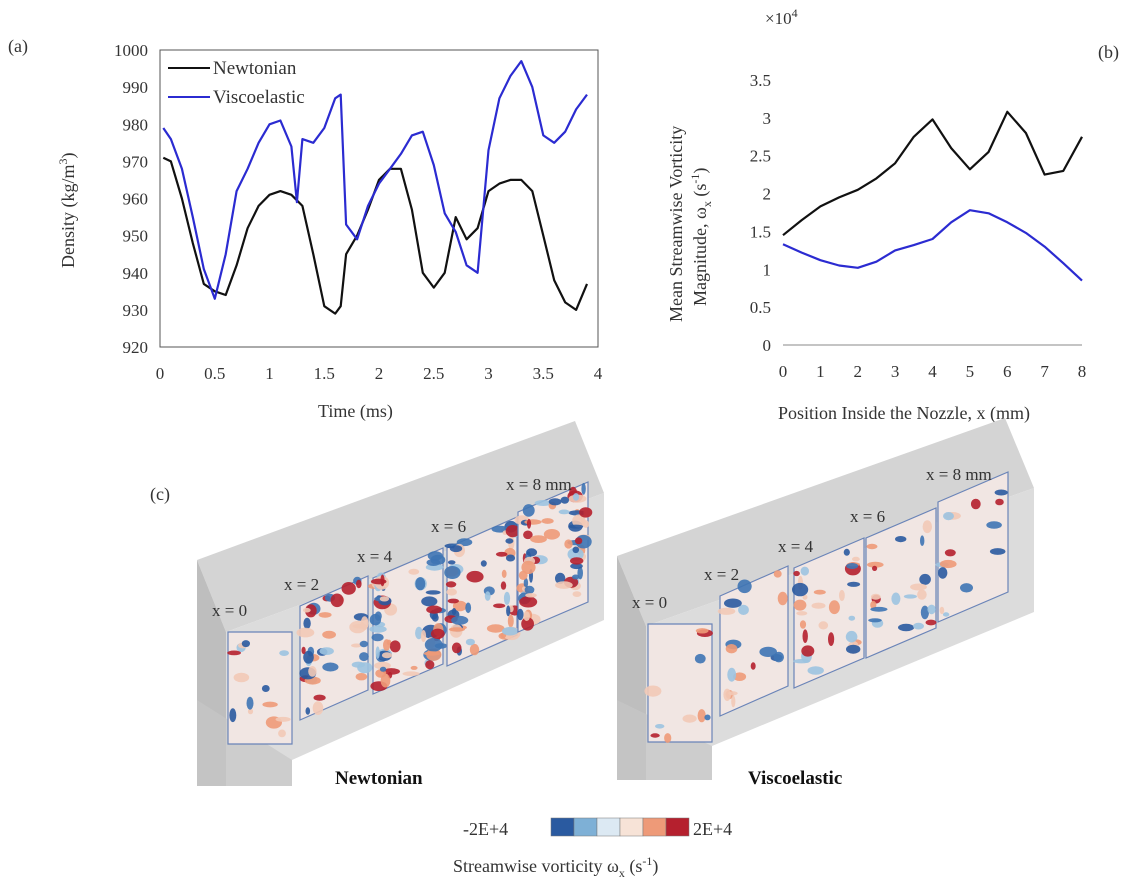 The height and width of the screenshot is (881, 1138). What do you see at coordinates (229, 610) in the screenshot?
I see `slice-position-label: x = 0` at bounding box center [229, 610].